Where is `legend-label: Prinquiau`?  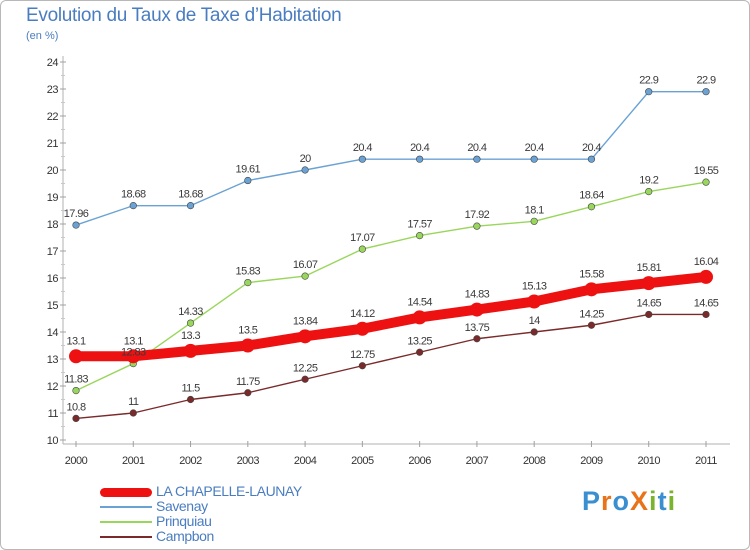 legend-label: Prinquiau is located at coordinates (184, 521).